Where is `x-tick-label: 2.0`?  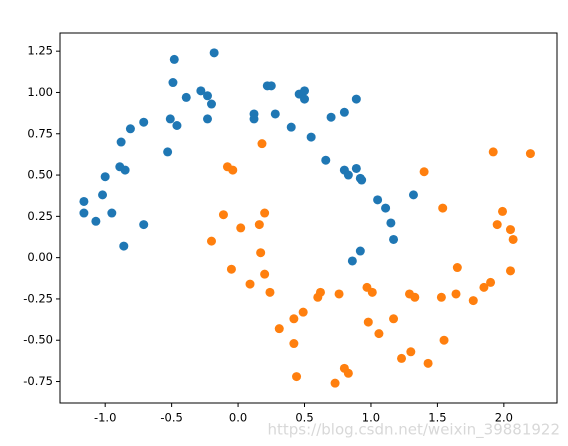 x-tick-label: 2.0 is located at coordinates (504, 418).